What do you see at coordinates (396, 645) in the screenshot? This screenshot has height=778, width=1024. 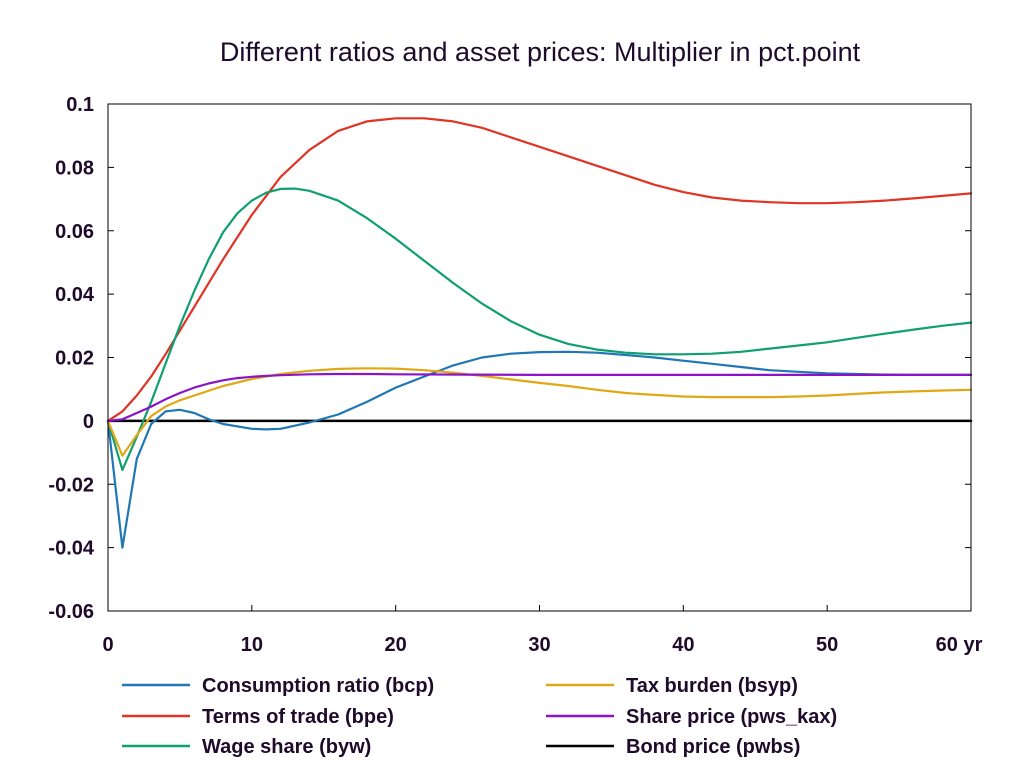 I see `x-tick-label: 20` at bounding box center [396, 645].